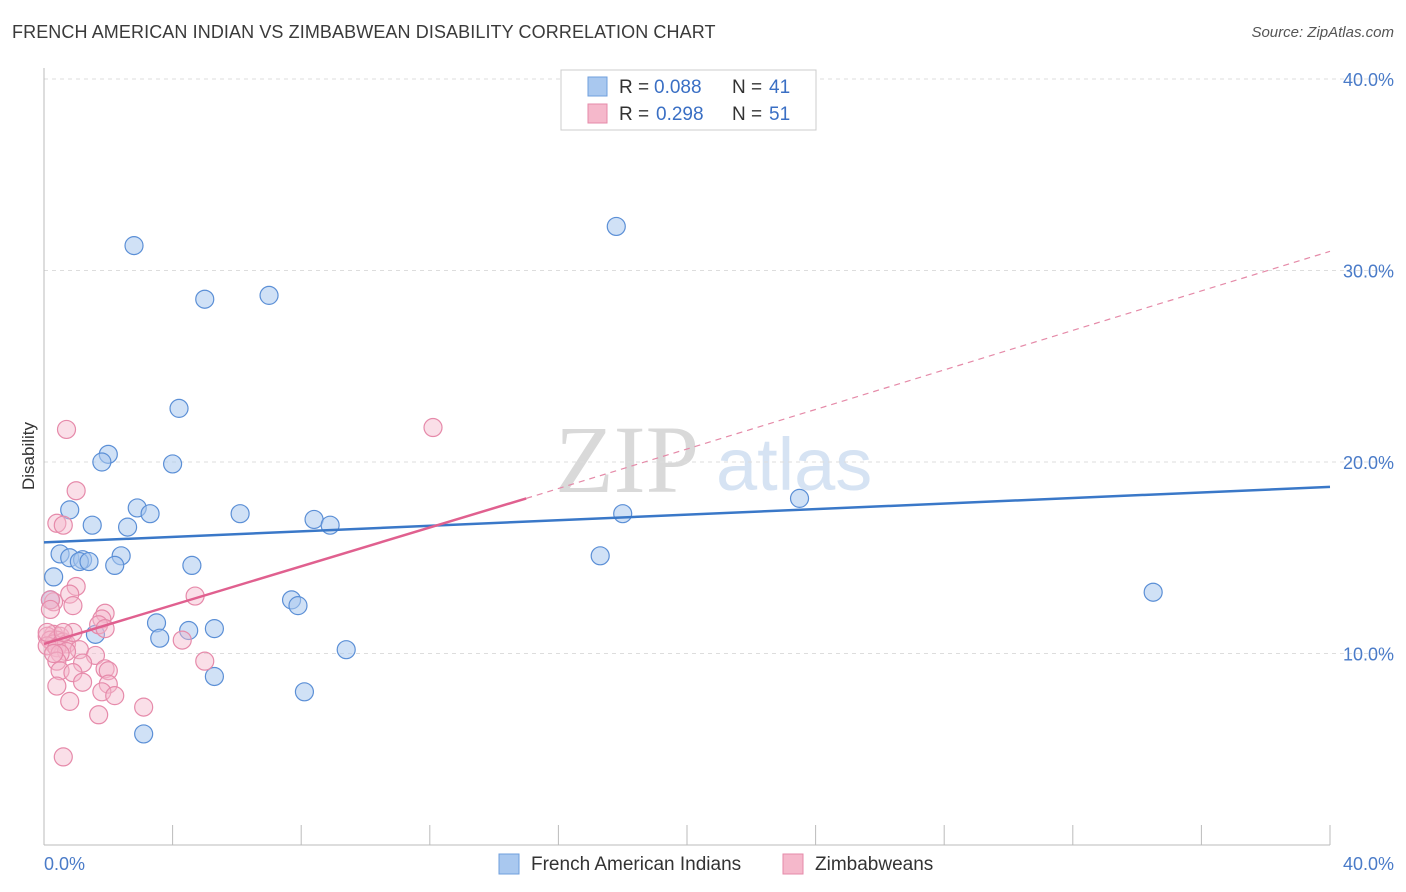  I want to click on y-tick-label: 30.0%, so click(1368, 272).